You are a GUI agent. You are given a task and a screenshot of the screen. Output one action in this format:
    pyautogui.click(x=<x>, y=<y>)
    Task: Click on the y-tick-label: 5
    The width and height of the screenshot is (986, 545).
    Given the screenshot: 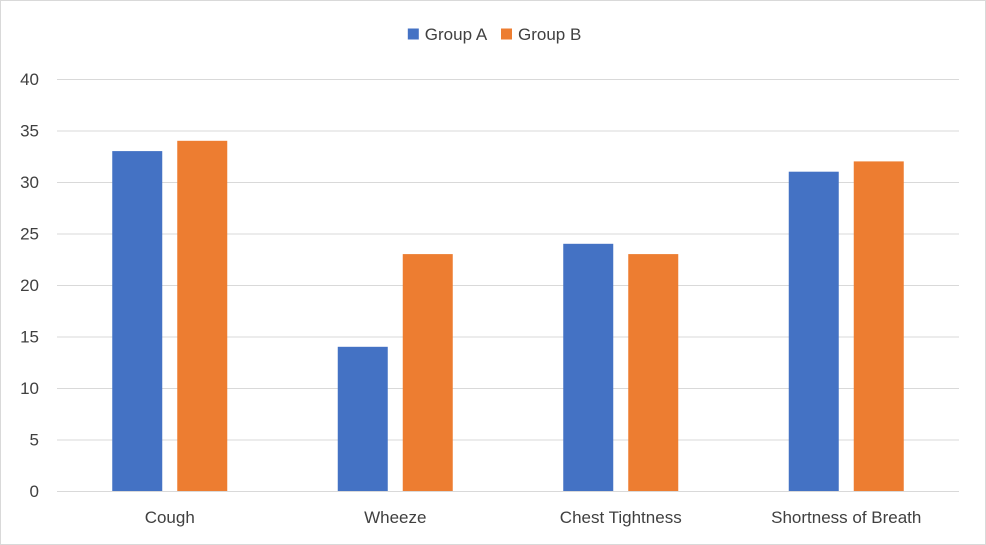 What is the action you would take?
    pyautogui.click(x=34, y=440)
    